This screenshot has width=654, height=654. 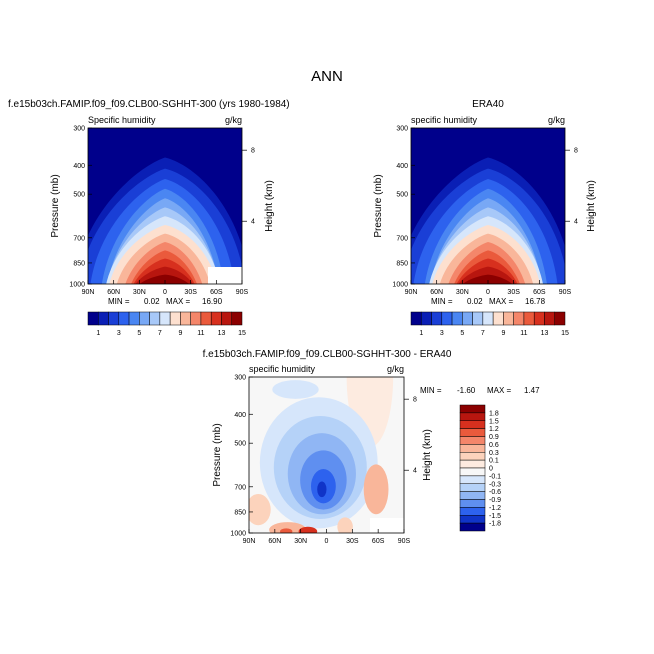 What do you see at coordinates (539, 292) in the screenshot?
I see `obs-x-tick-label: 60S` at bounding box center [539, 292].